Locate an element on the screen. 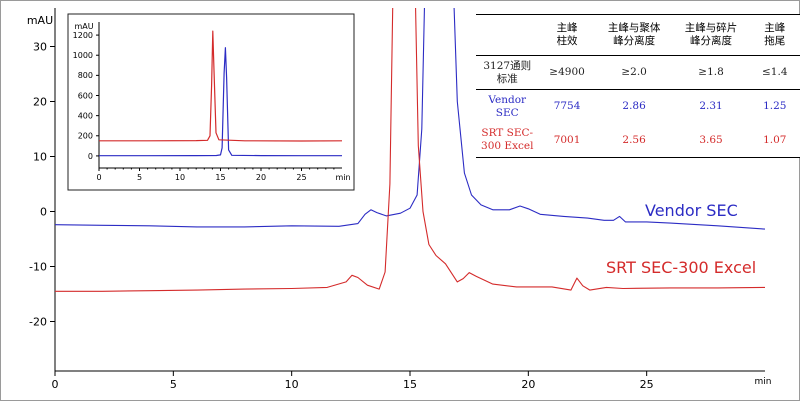 This screenshot has width=800, height=401. table-header: 主峰与聚体 峰分离度 is located at coordinates (634, 35).